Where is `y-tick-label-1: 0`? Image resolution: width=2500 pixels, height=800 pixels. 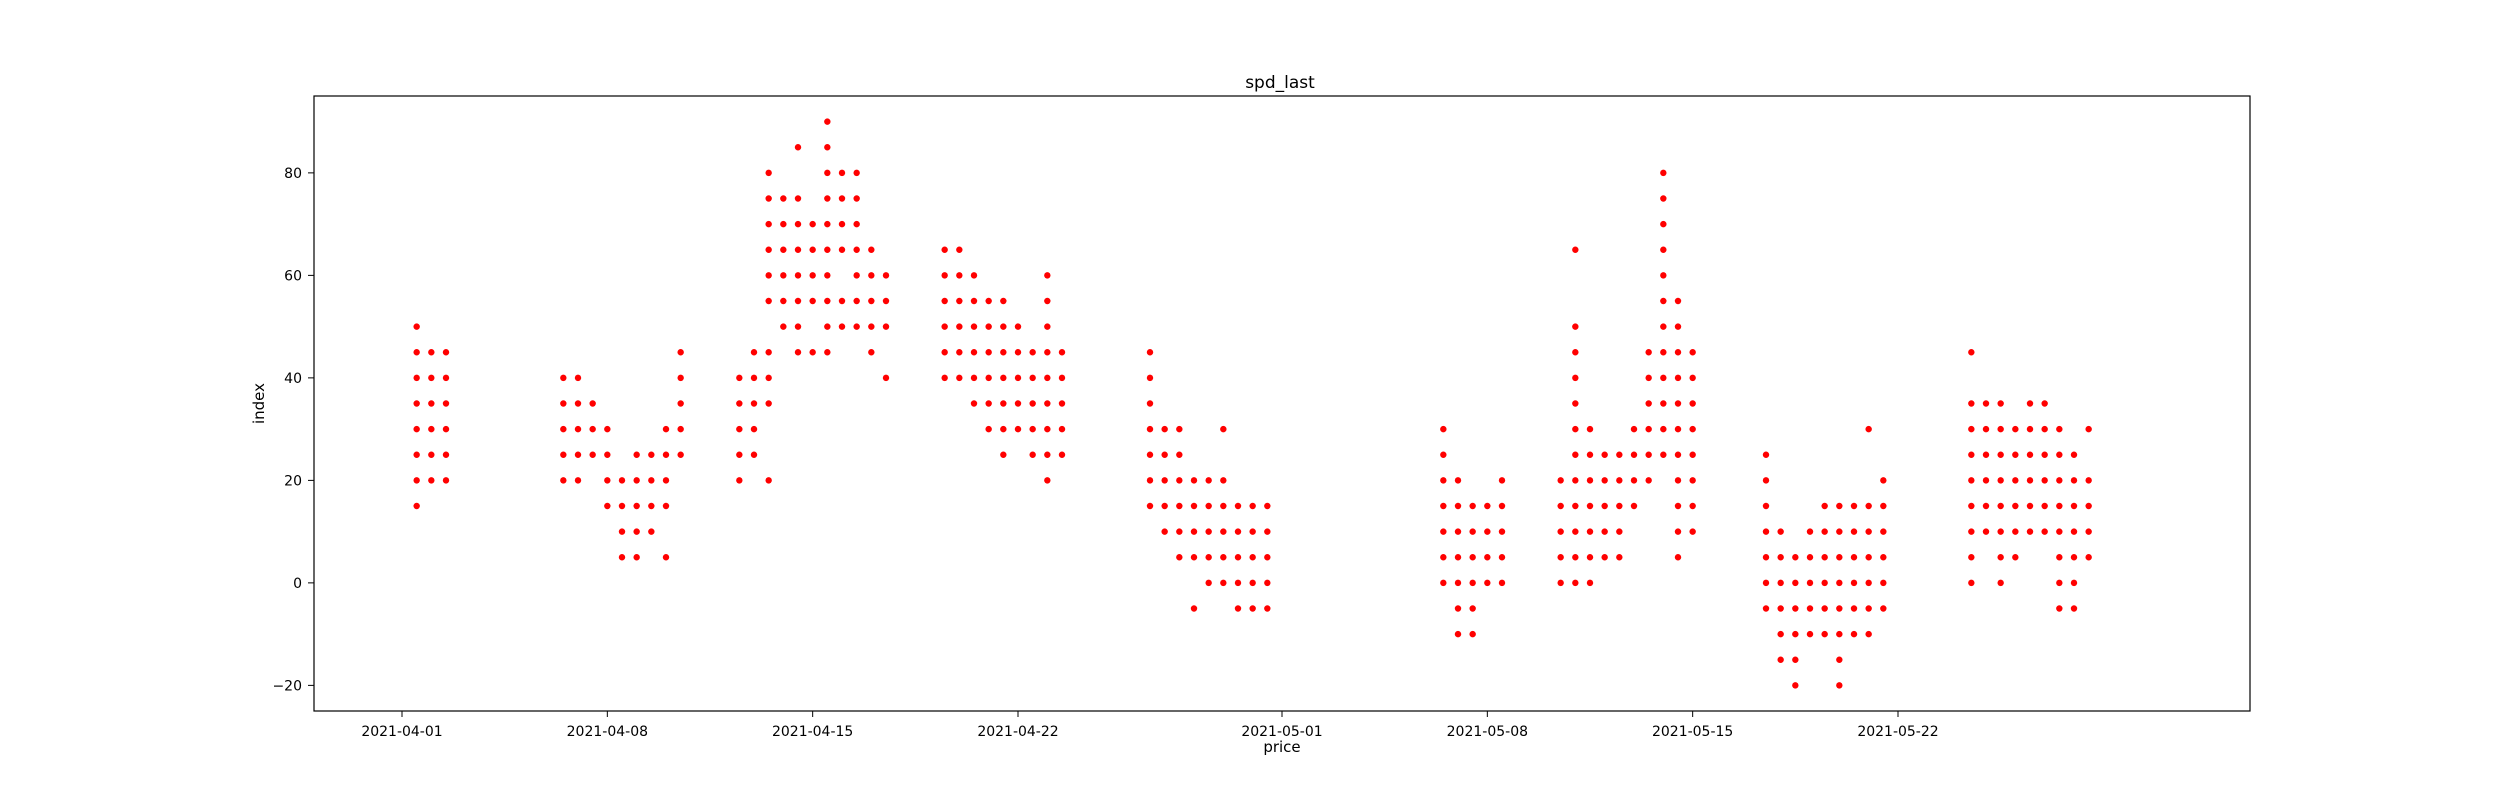 y-tick-label-1: 0 is located at coordinates (297, 584).